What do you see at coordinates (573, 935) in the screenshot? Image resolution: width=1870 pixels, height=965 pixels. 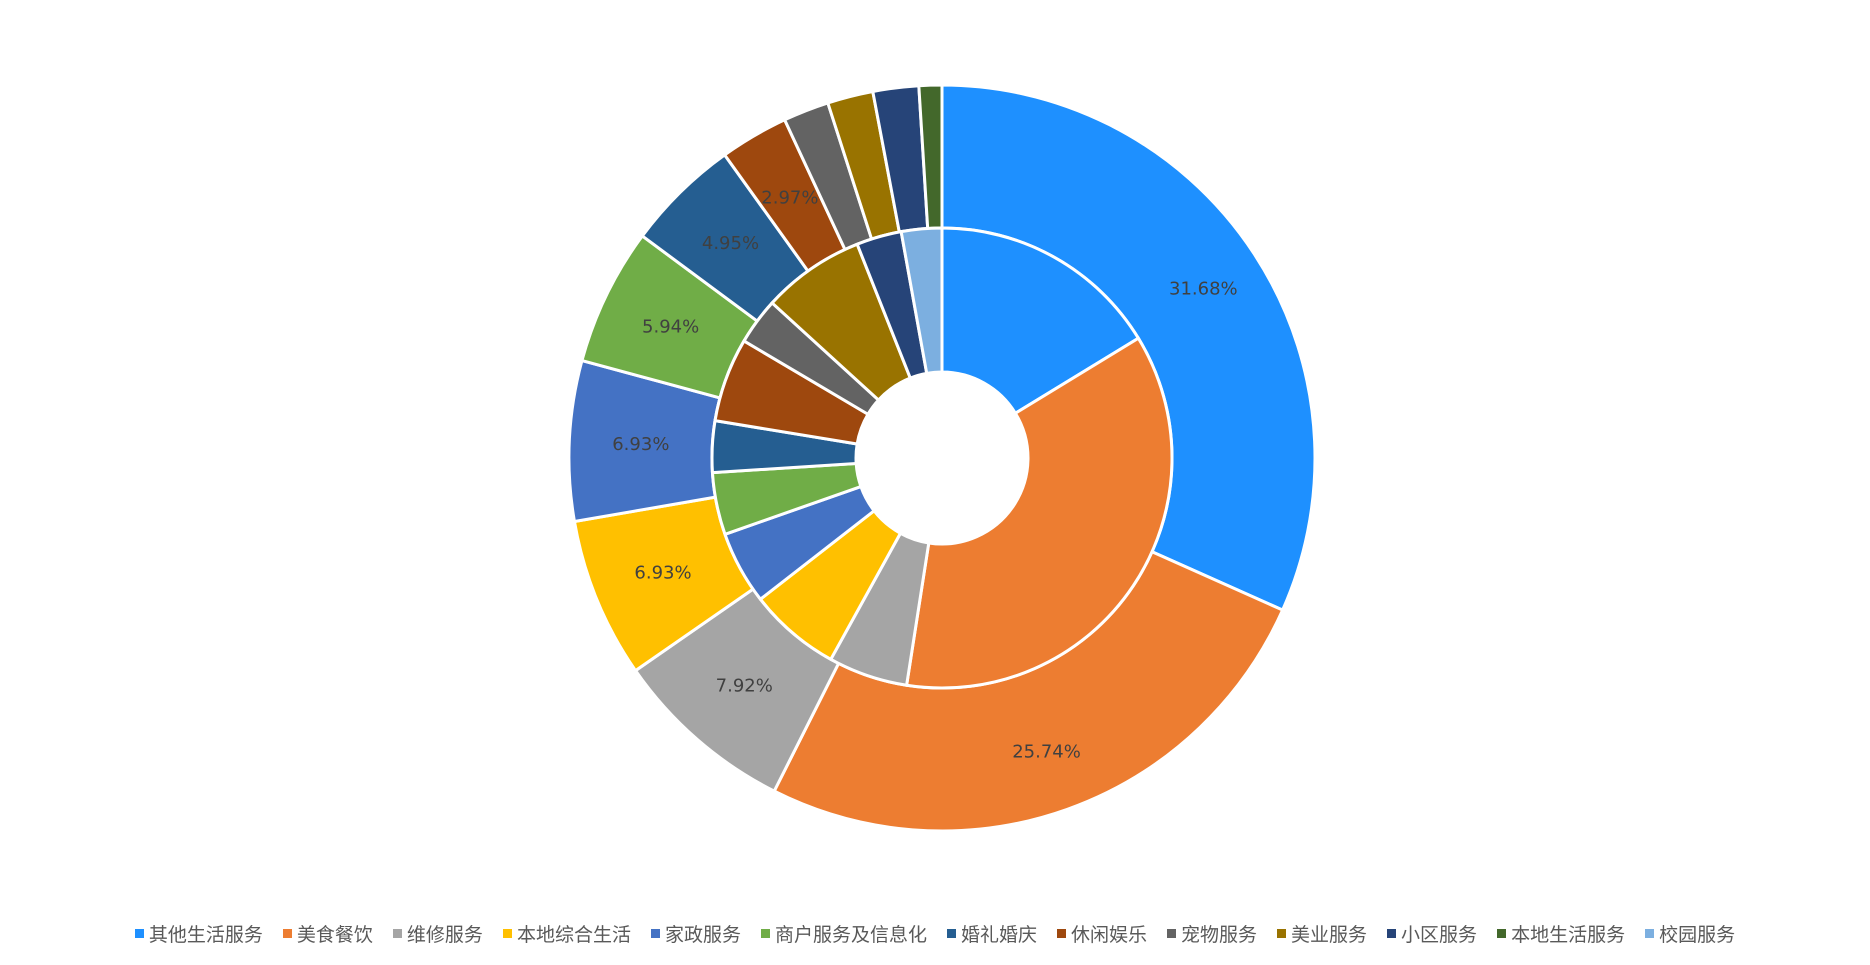 I see `legend-label: 本地综合生活` at bounding box center [573, 935].